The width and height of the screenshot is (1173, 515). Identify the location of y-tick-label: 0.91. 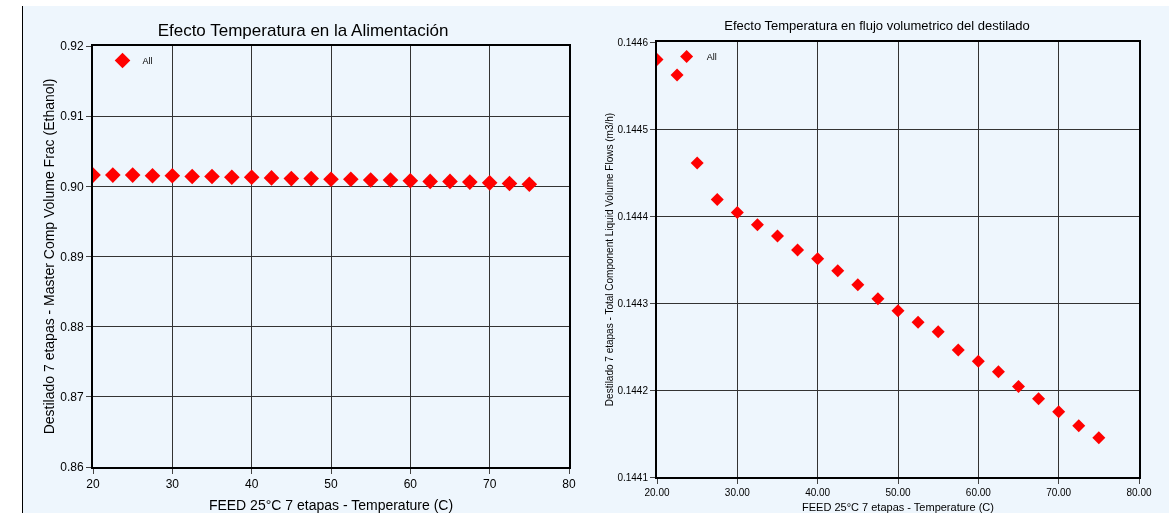
(72, 116).